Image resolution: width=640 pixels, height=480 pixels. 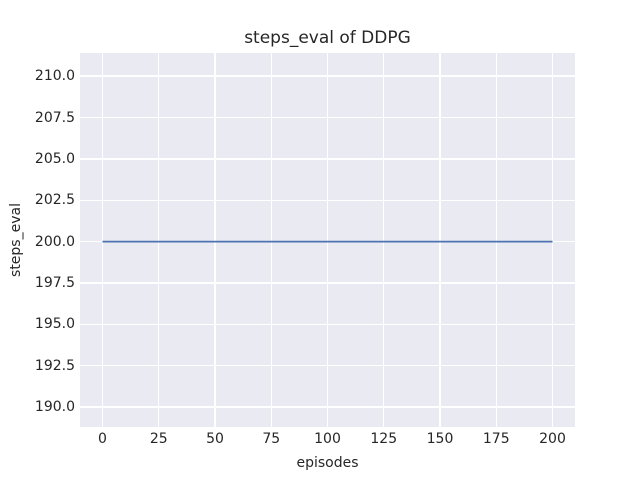 I want to click on x-tick-label: 150, so click(x=440, y=439).